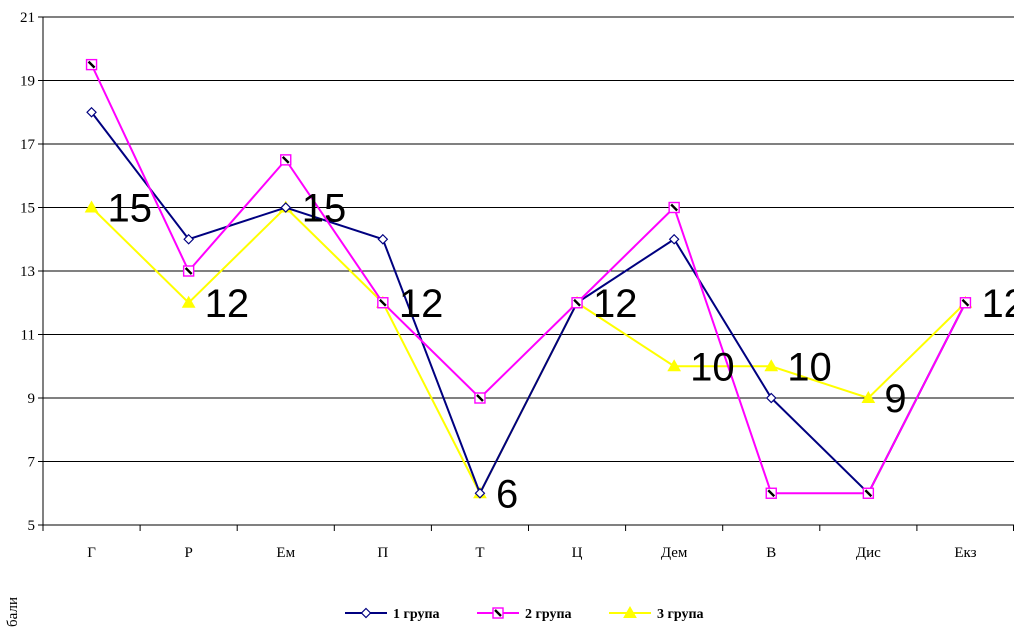 The height and width of the screenshot is (630, 1014). Describe the element at coordinates (680, 614) in the screenshot. I see `legend-label: 3 група` at that location.